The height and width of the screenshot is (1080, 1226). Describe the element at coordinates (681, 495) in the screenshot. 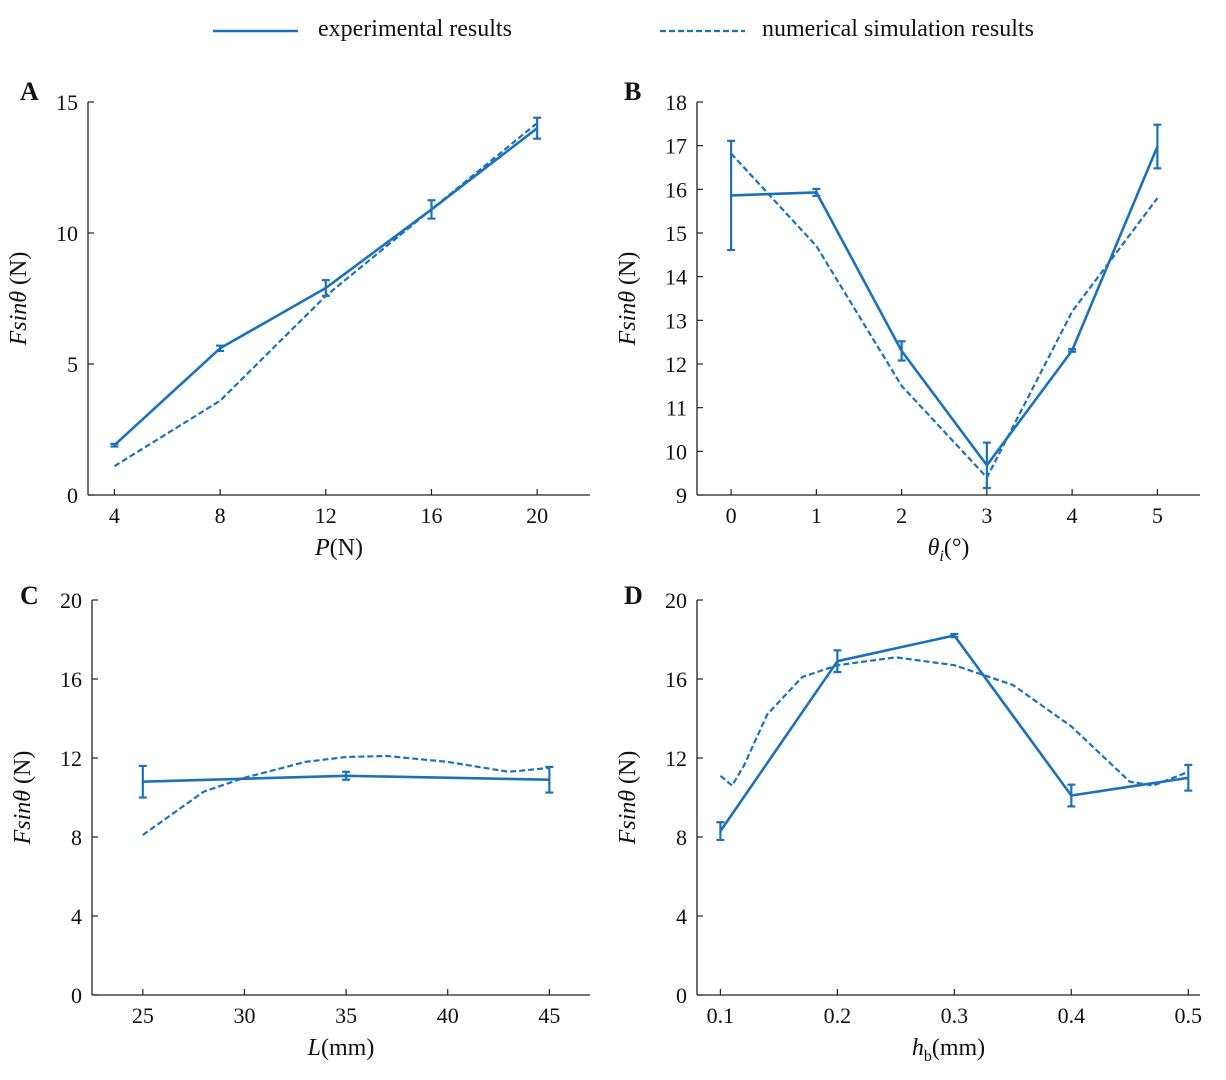

I see `y-tick-label: 9` at that location.